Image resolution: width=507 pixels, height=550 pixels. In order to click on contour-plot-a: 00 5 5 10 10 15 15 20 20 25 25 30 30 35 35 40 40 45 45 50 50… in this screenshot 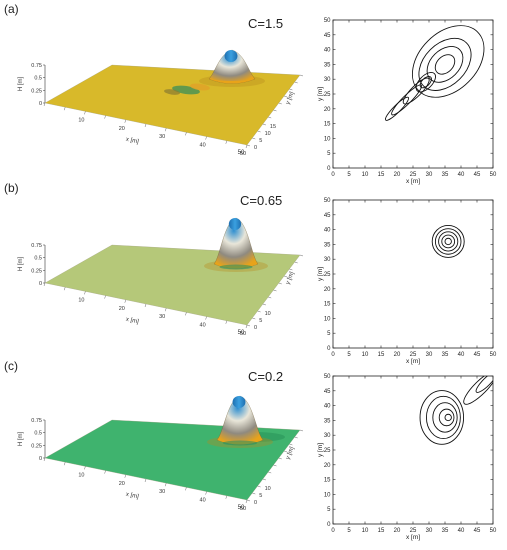, I will do `click(407, 101)`.